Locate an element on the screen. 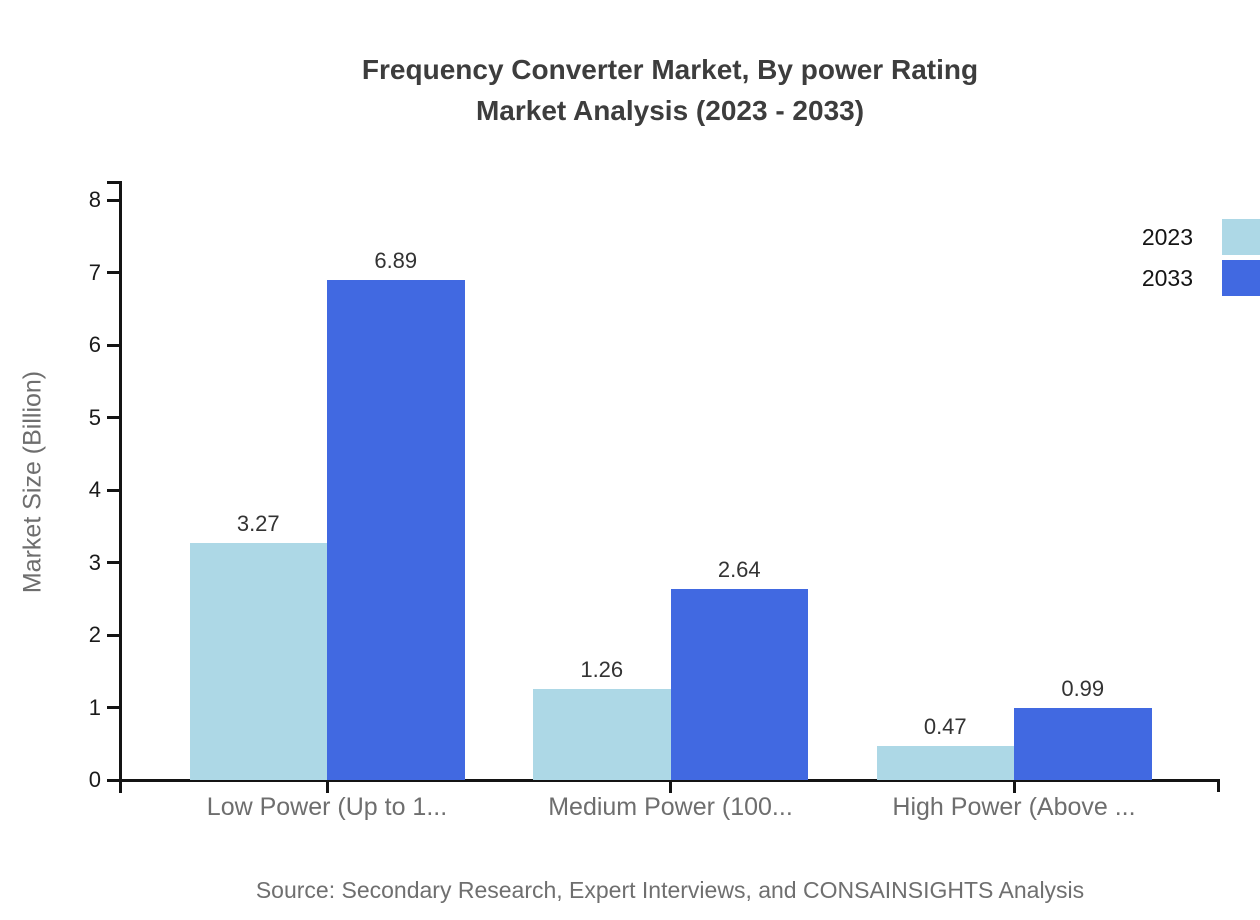 The height and width of the screenshot is (920, 1260). chart-title-line-2: Market Analysis (2023 - 2033) is located at coordinates (670, 110).